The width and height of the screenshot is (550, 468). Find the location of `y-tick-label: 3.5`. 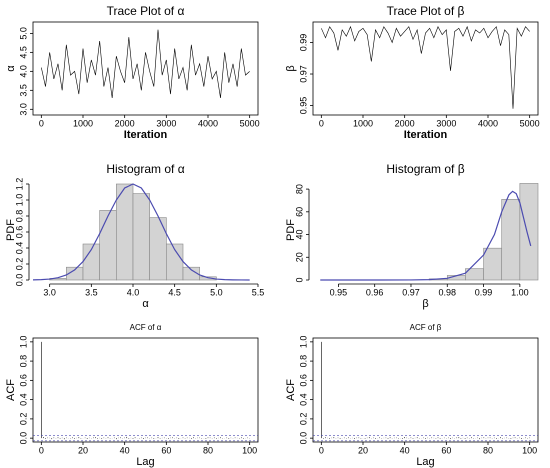

y-tick-label: 3.5 is located at coordinates (23, 90).